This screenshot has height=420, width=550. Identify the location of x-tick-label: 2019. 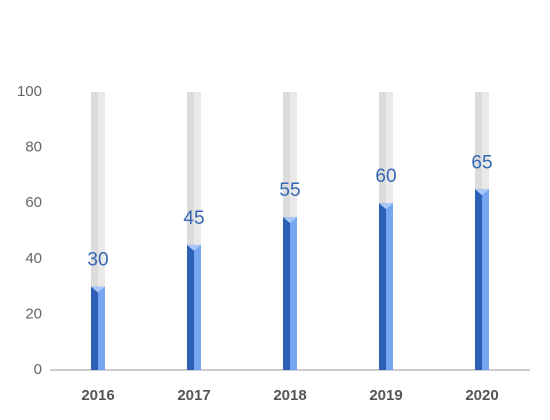
(385, 395).